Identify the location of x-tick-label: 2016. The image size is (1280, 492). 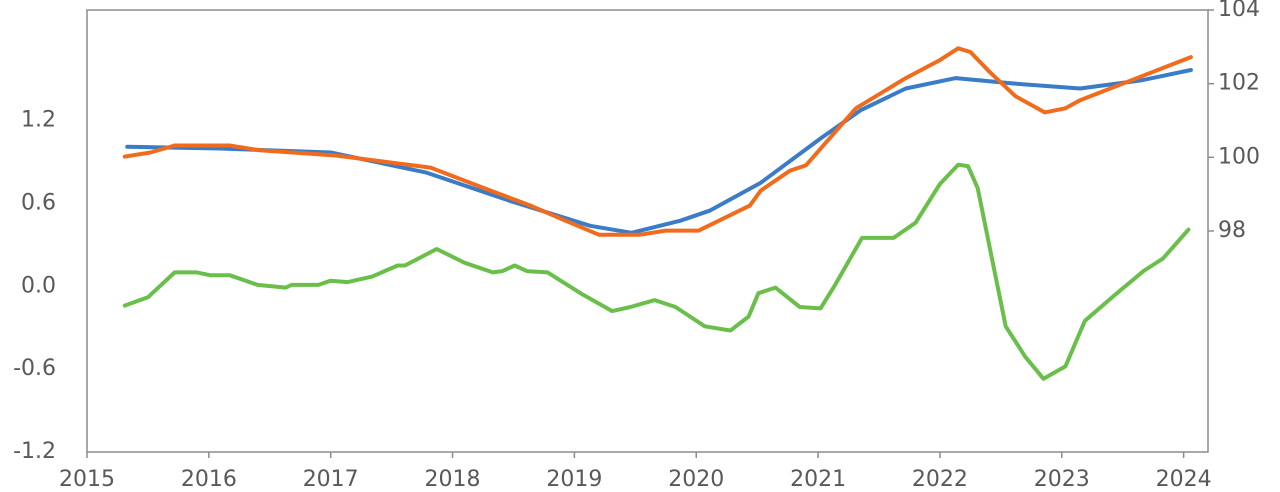
(209, 479).